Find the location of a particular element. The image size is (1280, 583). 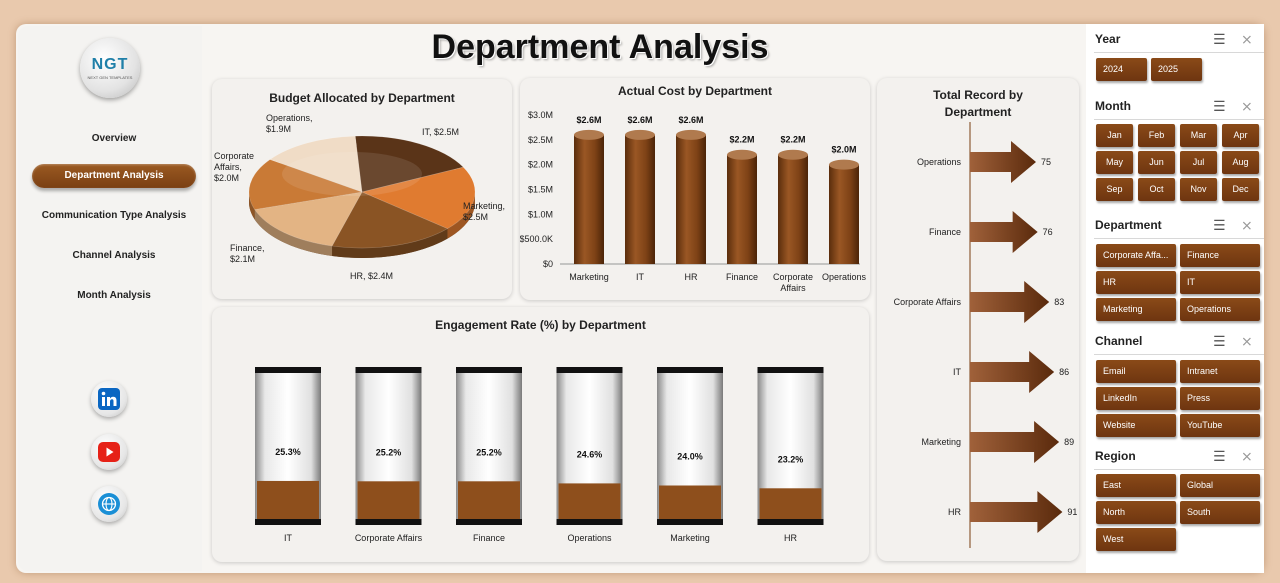

cost-data-label: $2.0M is located at coordinates (843, 150).